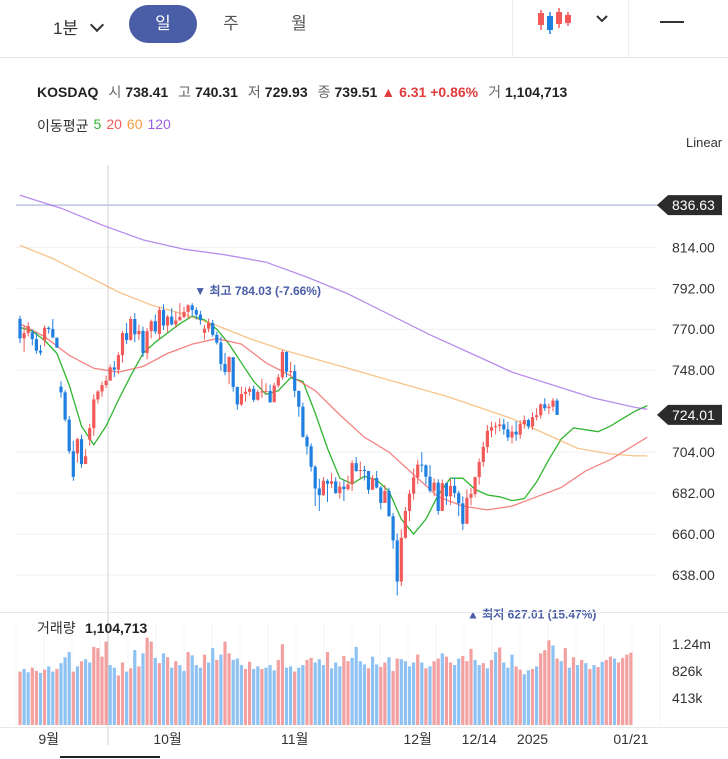 The image size is (728, 759). Describe the element at coordinates (324, 92) in the screenshot. I see `close-label: 종` at that location.